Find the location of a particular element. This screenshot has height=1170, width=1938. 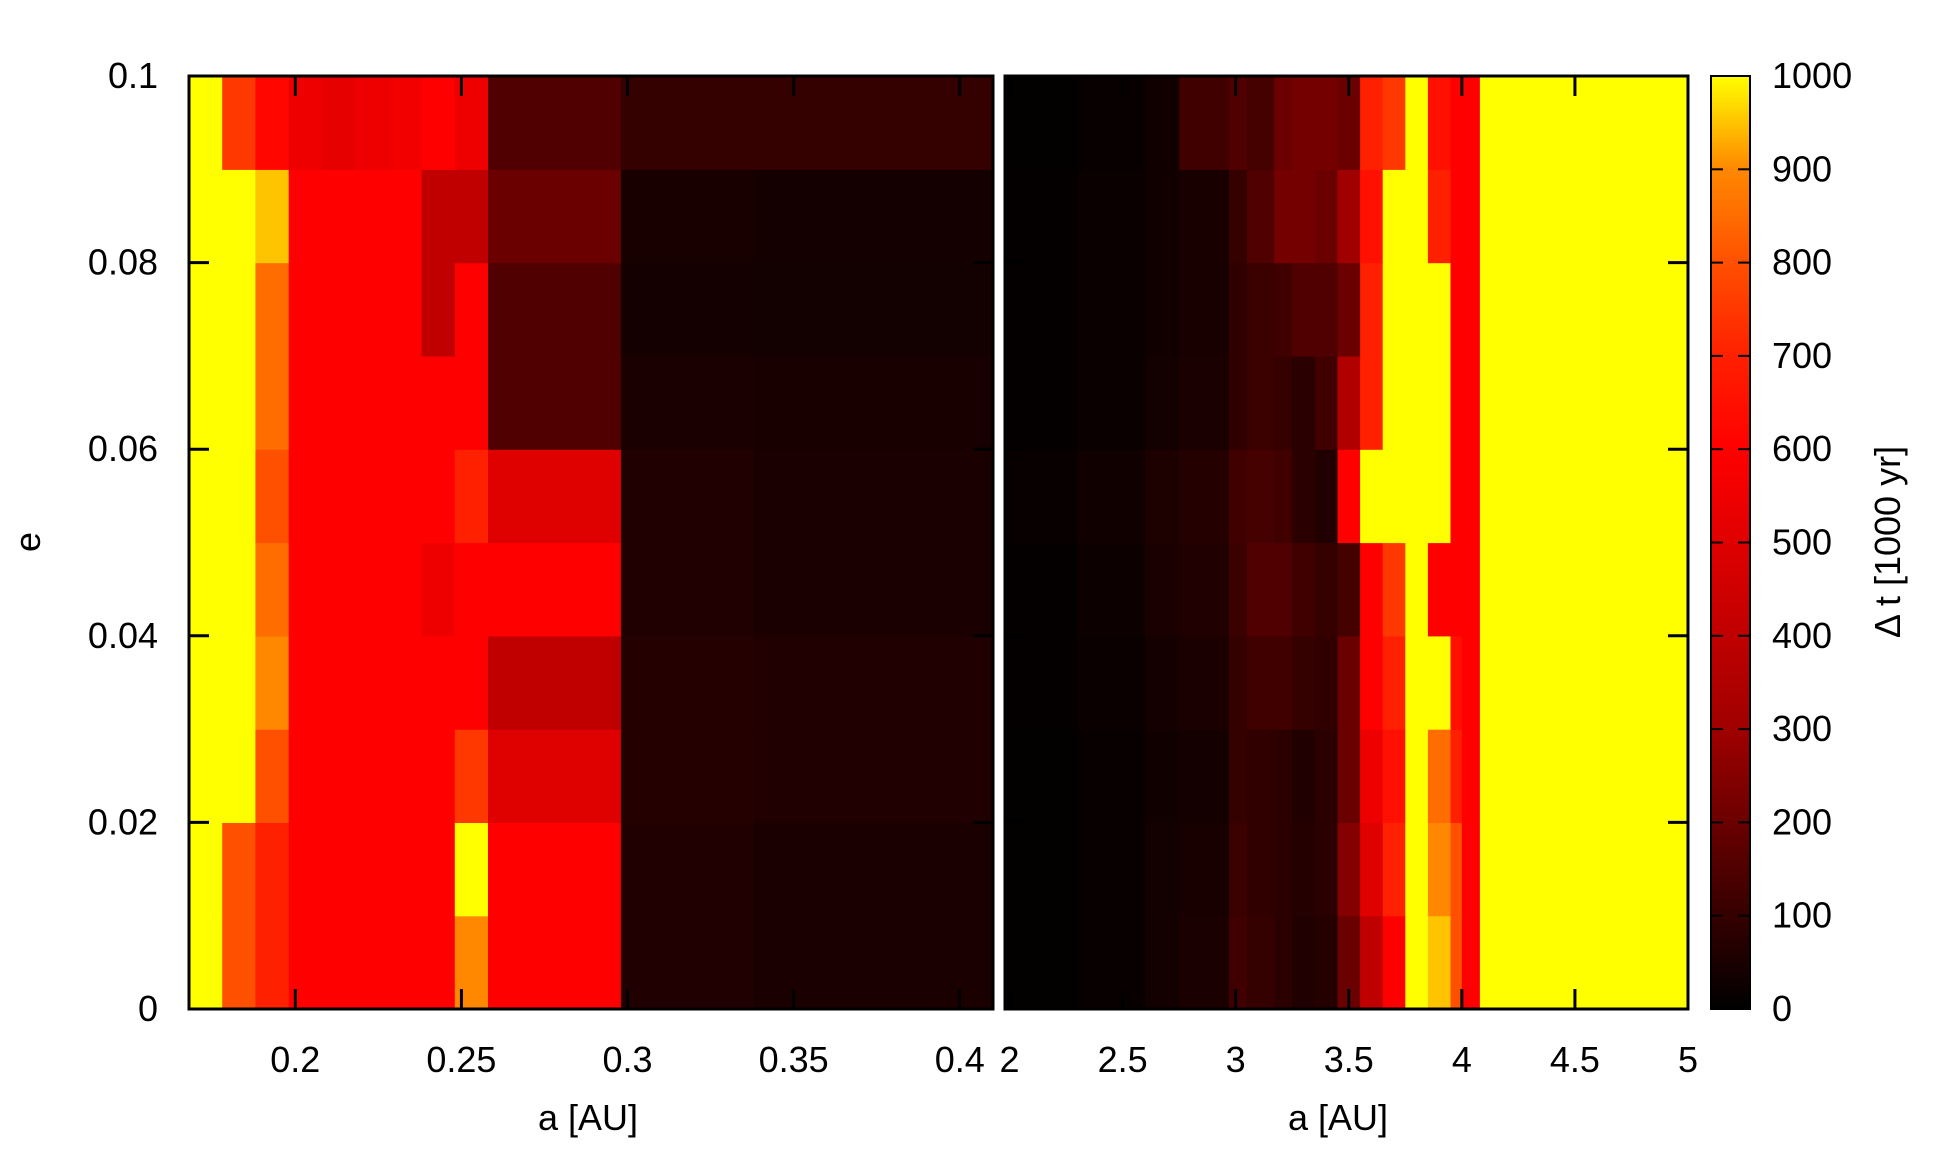

colorbar-tick-label: 1000 is located at coordinates (1812, 75).